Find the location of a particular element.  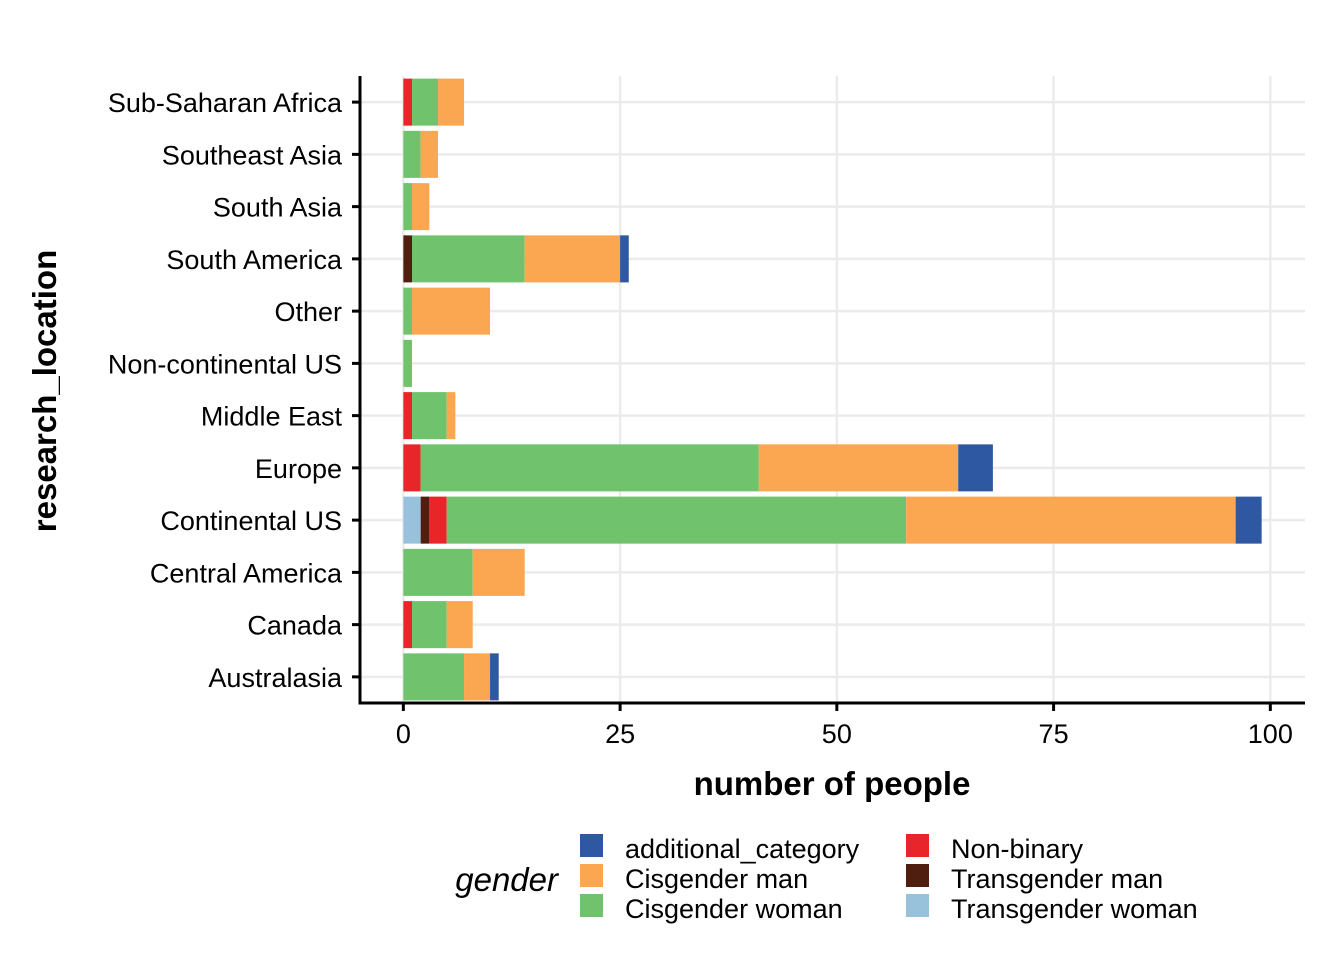

legend-label: Cisgender woman is located at coordinates (734, 909).